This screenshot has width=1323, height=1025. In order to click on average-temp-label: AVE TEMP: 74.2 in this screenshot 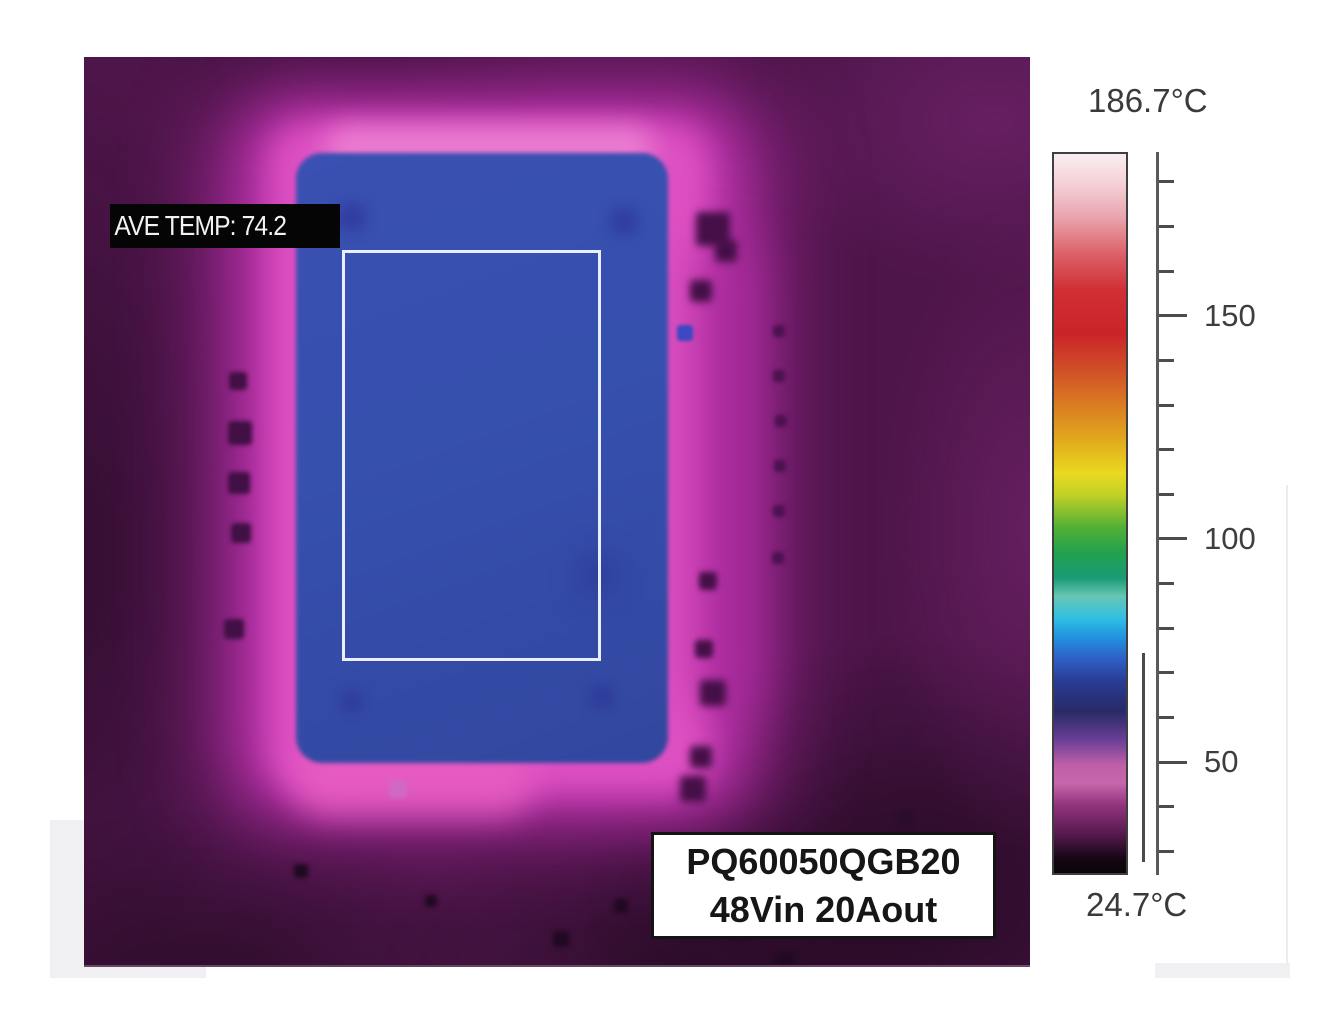, I will do `click(225, 226)`.